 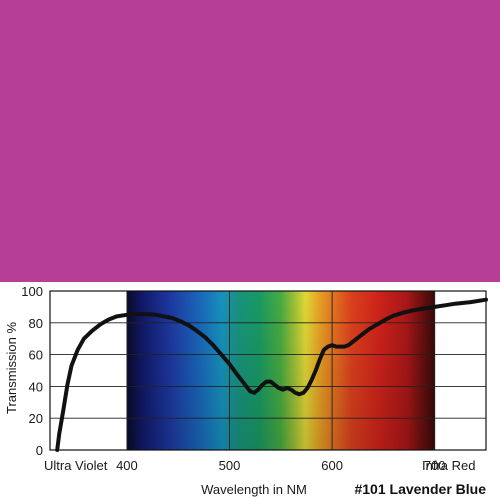 What do you see at coordinates (254, 489) in the screenshot?
I see `x-axis-label: Wavelength in NM` at bounding box center [254, 489].